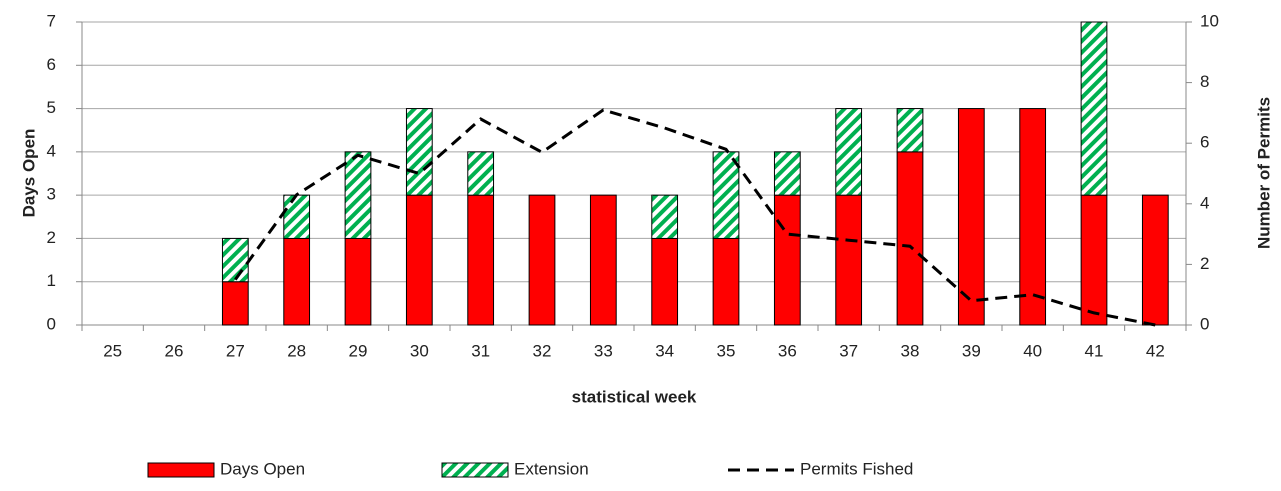 This screenshot has width=1281, height=491. I want to click on x-tick-label: 29, so click(358, 350).